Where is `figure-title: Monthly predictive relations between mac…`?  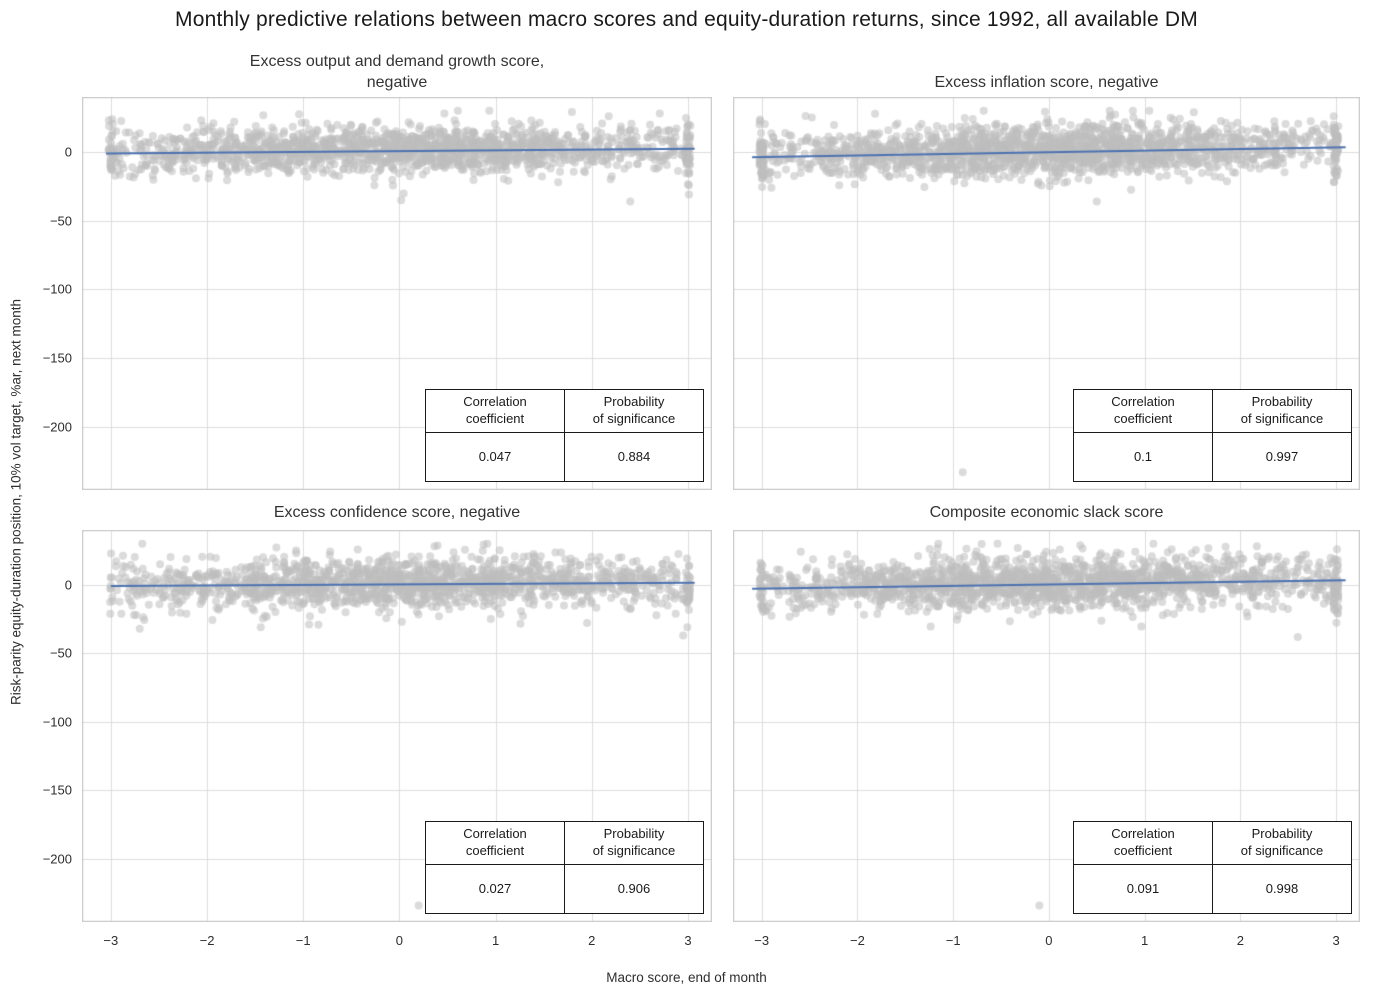 figure-title: Monthly predictive relations between mac… is located at coordinates (686, 19).